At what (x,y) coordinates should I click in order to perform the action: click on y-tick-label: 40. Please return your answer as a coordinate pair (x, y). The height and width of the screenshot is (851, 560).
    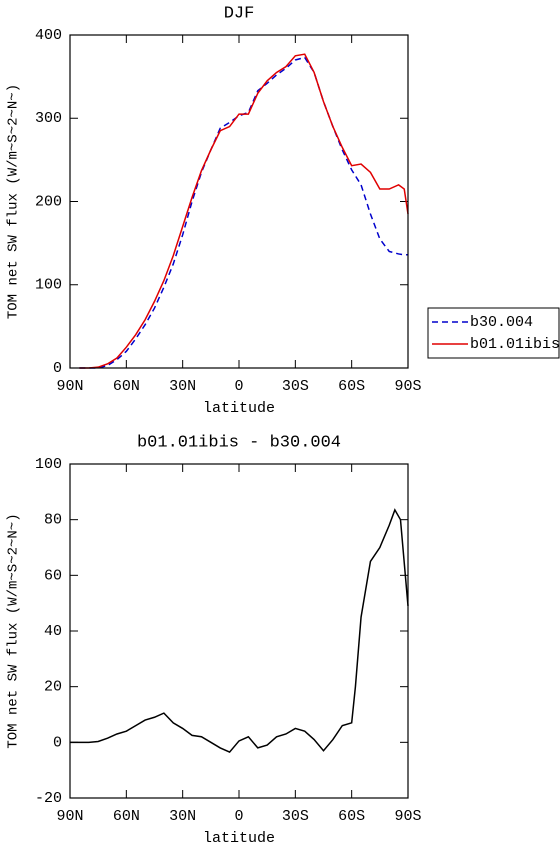
    Looking at the image, I should click on (53, 631).